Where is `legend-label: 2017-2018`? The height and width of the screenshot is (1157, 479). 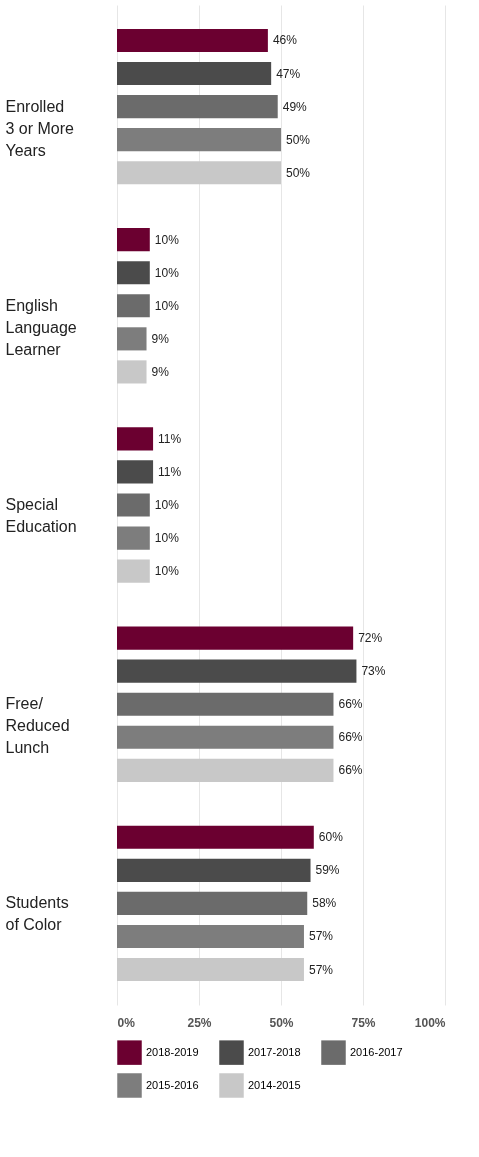
legend-label: 2017-2018 is located at coordinates (274, 1051).